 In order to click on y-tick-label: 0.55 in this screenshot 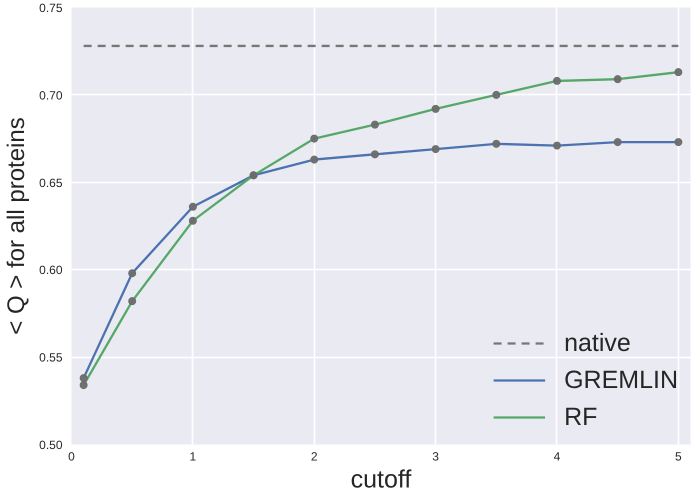, I will do `click(51, 357)`.